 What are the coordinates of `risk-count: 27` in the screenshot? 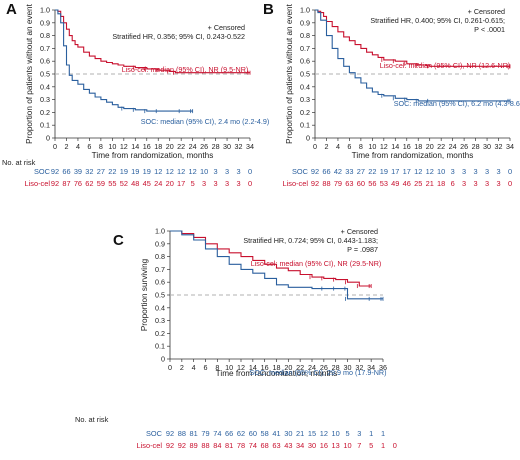 It's located at (361, 171).